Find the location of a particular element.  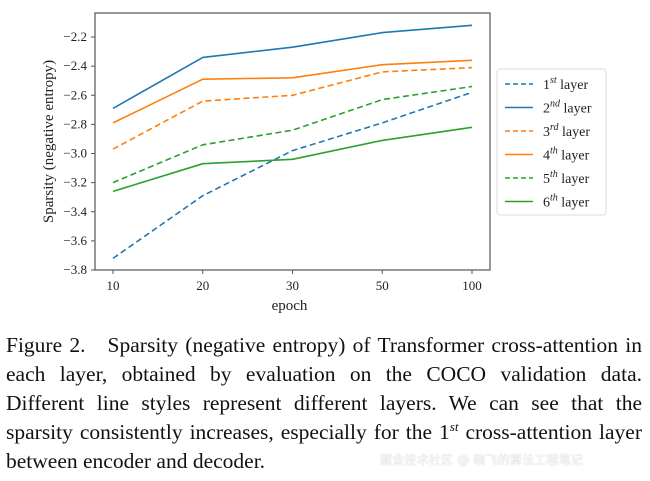

y-tick-label: −2.8 is located at coordinates (75, 123).